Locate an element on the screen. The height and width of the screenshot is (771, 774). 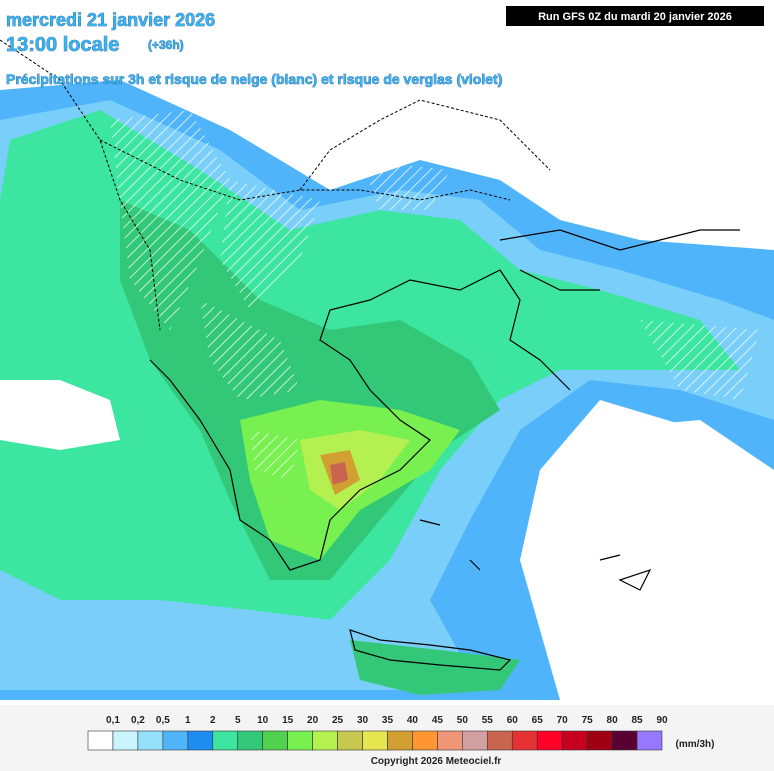
forecast-lead: (+36h) is located at coordinates (166, 45).